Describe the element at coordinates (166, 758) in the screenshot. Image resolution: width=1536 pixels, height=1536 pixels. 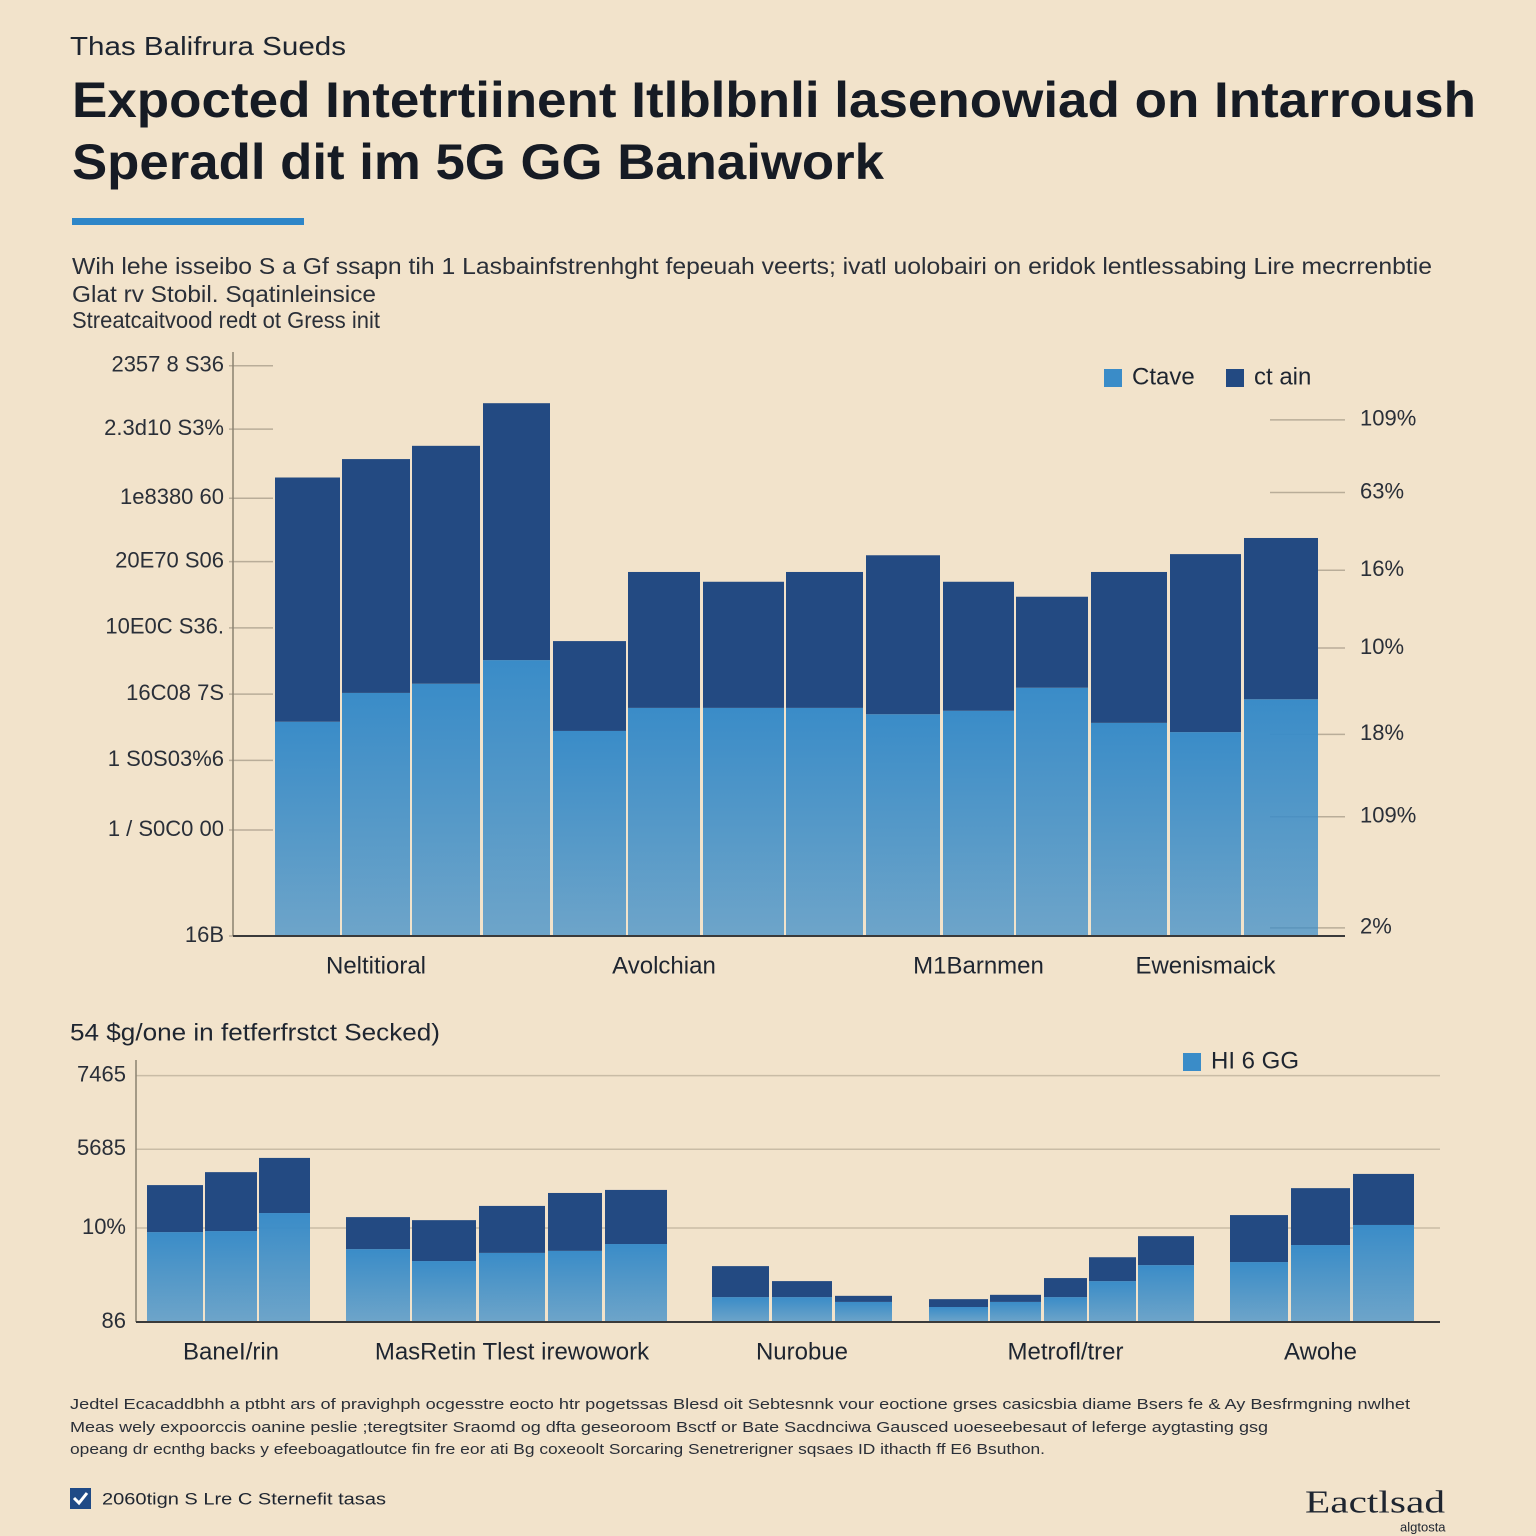
I see `y-tick-label: 1 S0S03%6` at that location.